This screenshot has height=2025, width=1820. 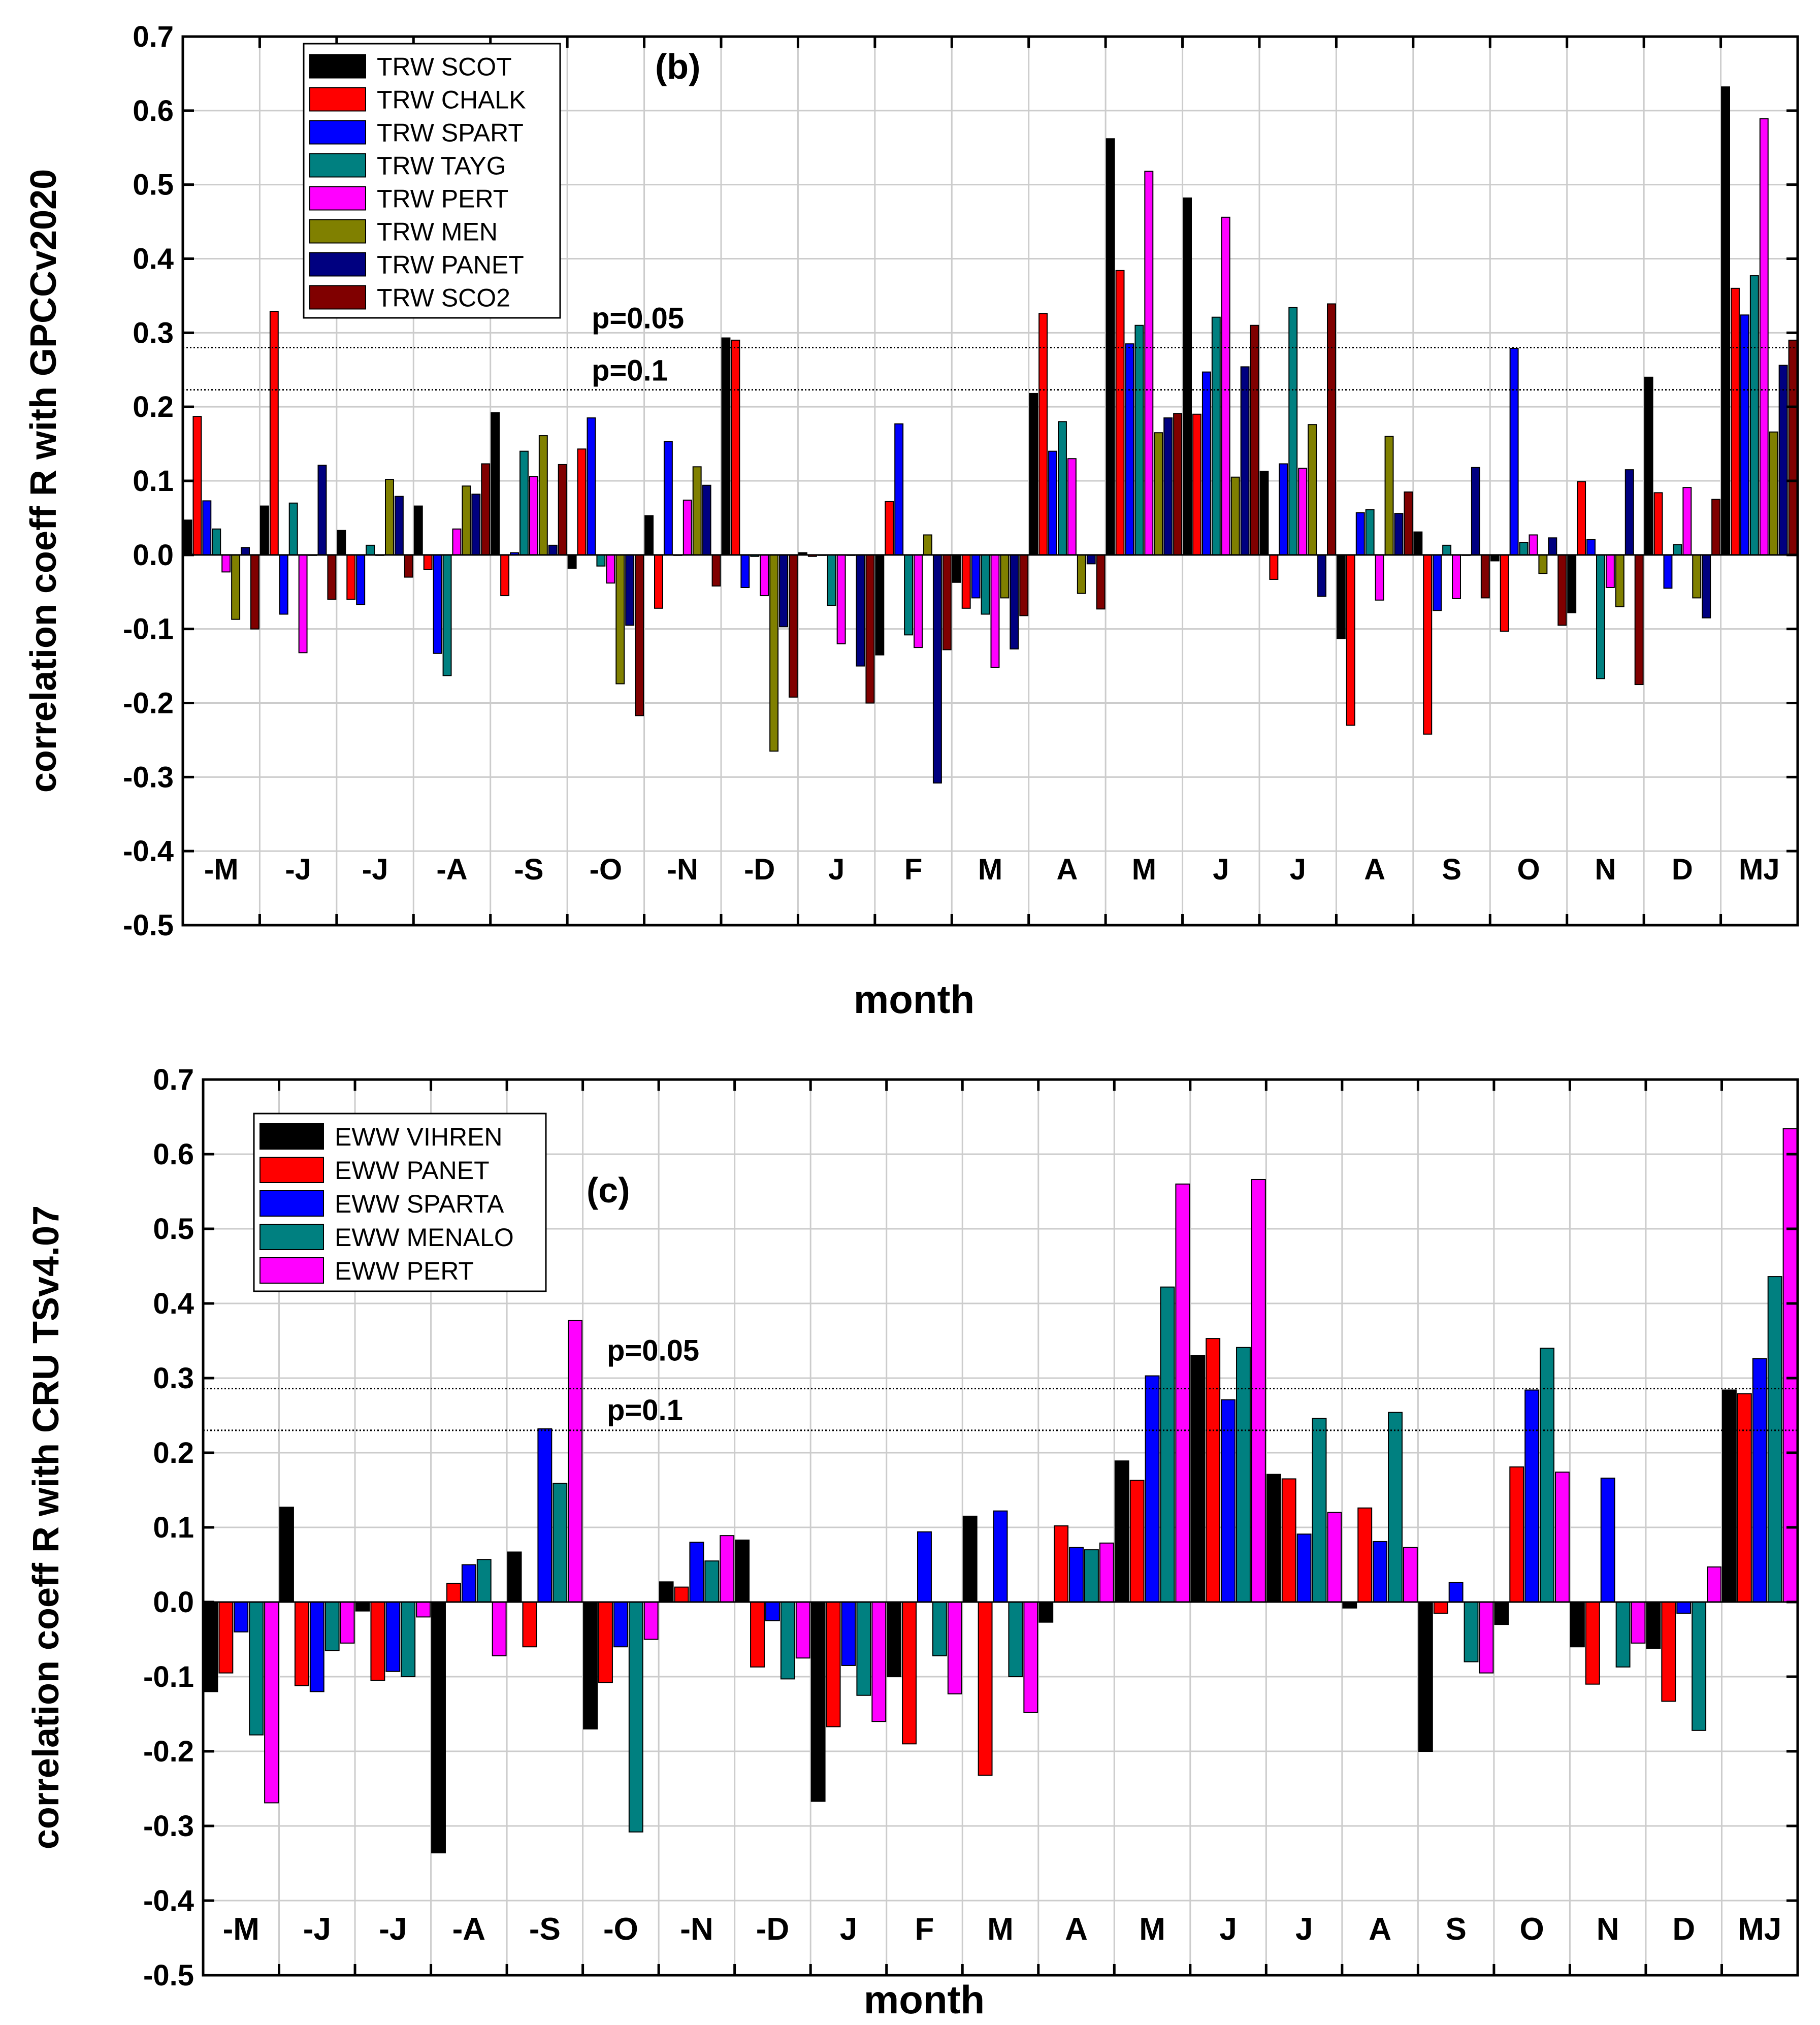 What do you see at coordinates (386, 1237) in the screenshot?
I see `legend-item: EWW MENALO` at bounding box center [386, 1237].